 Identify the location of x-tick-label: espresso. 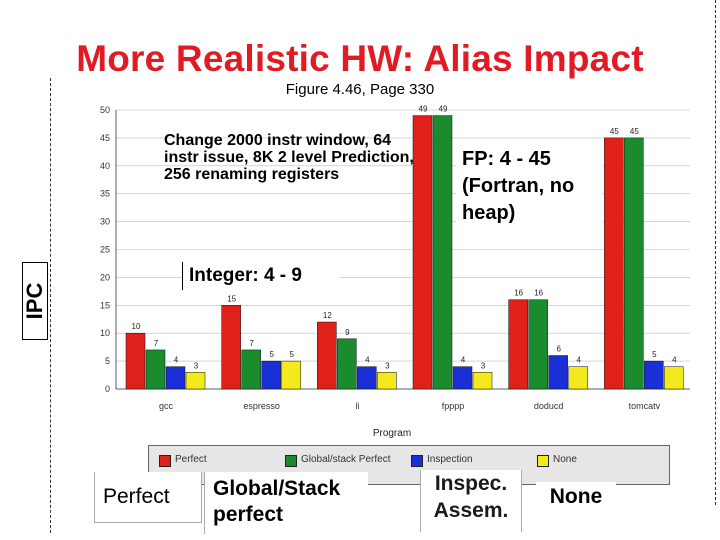
(261, 406).